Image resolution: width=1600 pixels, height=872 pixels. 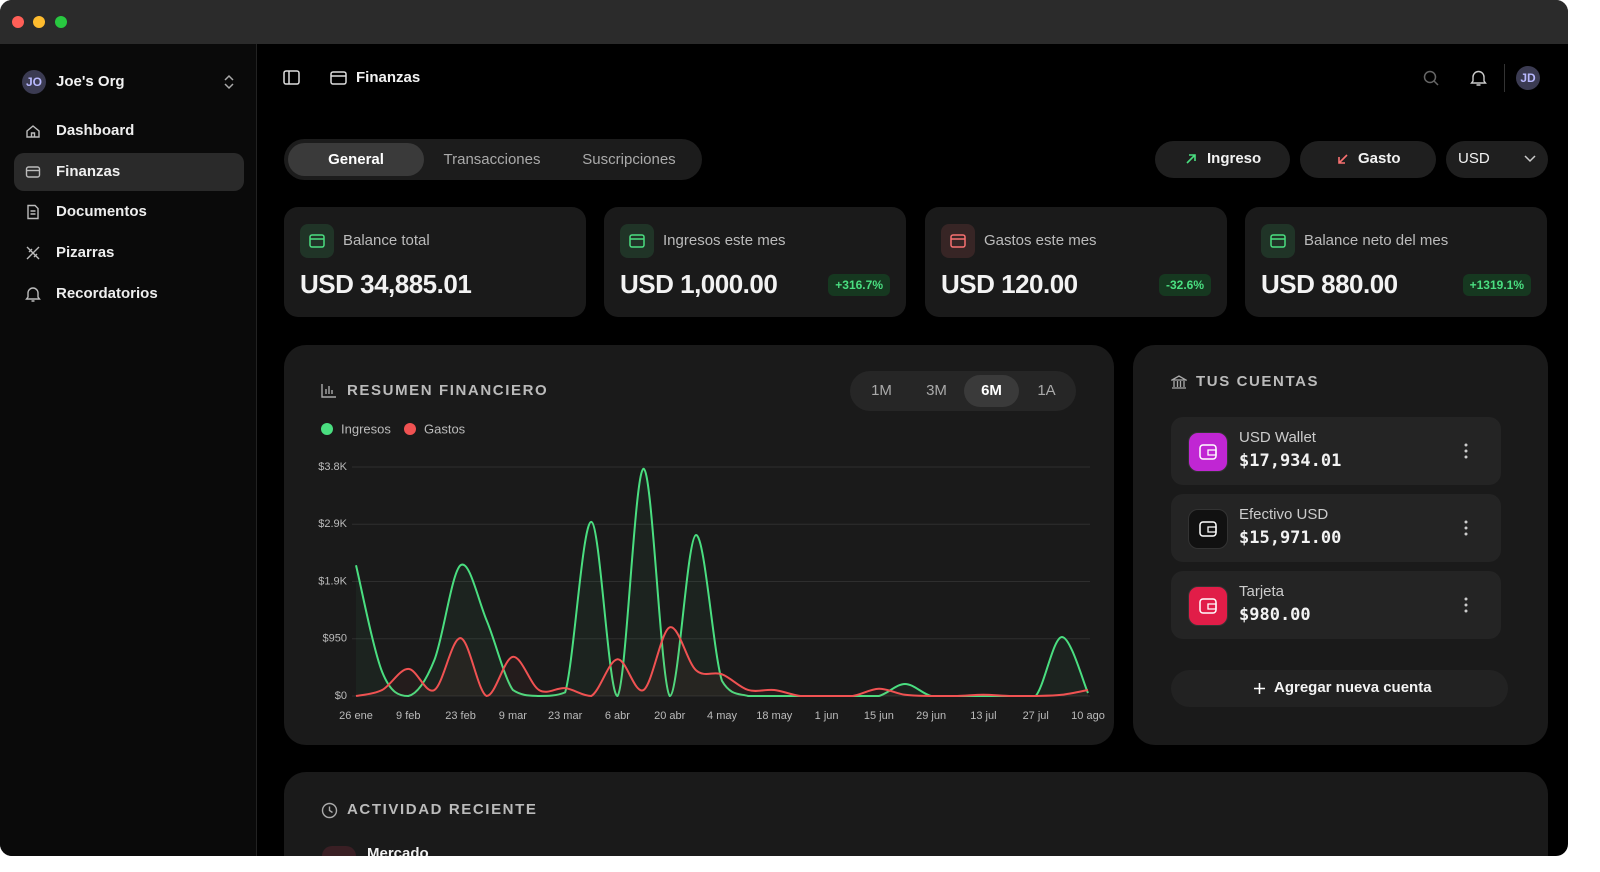 I want to click on range-picker: 1M 3M 6M 1A, so click(x=963, y=391).